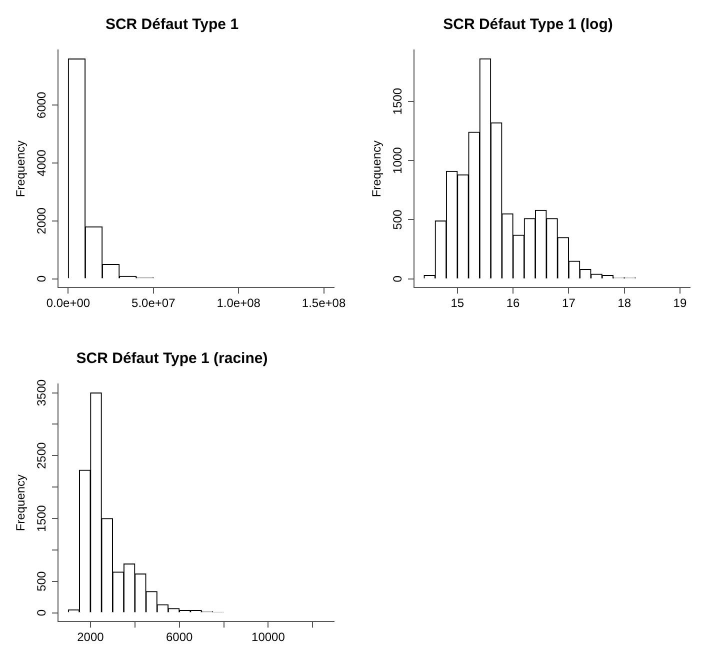 This screenshot has width=713, height=668. I want to click on chart-title: SCR Défaut Type 1 (log), so click(528, 25).